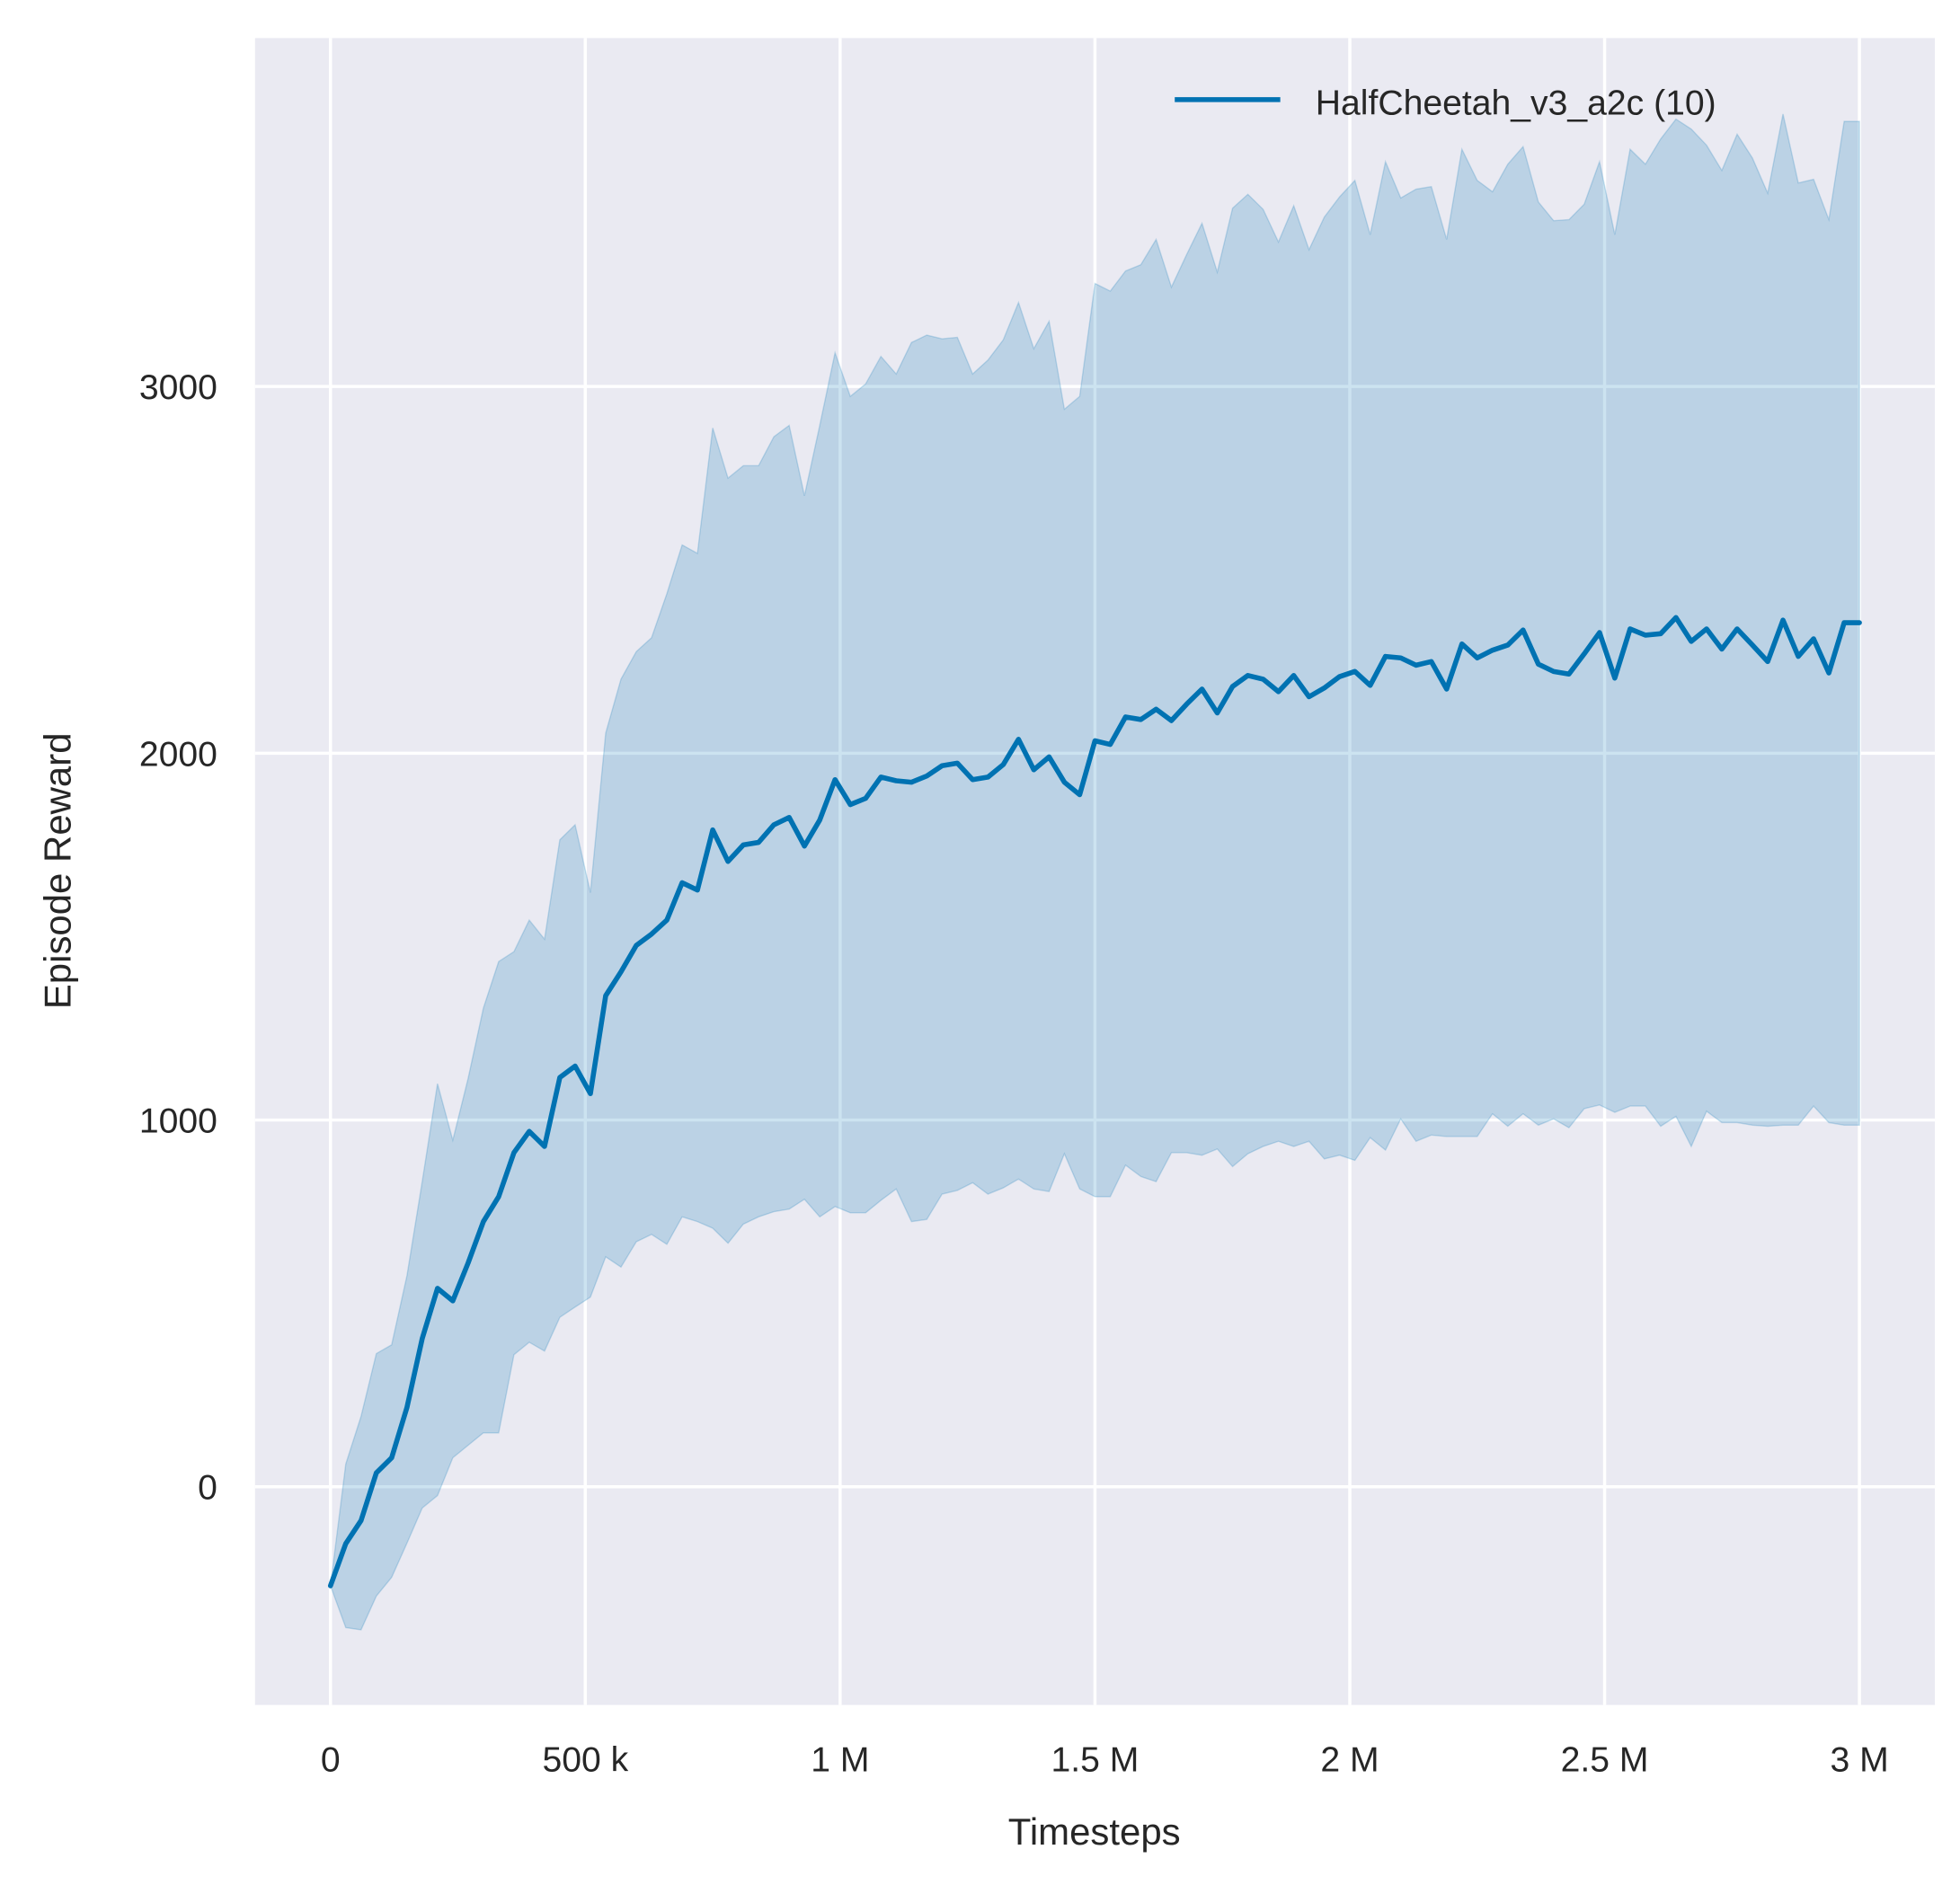 This screenshot has width=1960, height=1885. I want to click on x-tick-label: 500 k, so click(585, 1760).